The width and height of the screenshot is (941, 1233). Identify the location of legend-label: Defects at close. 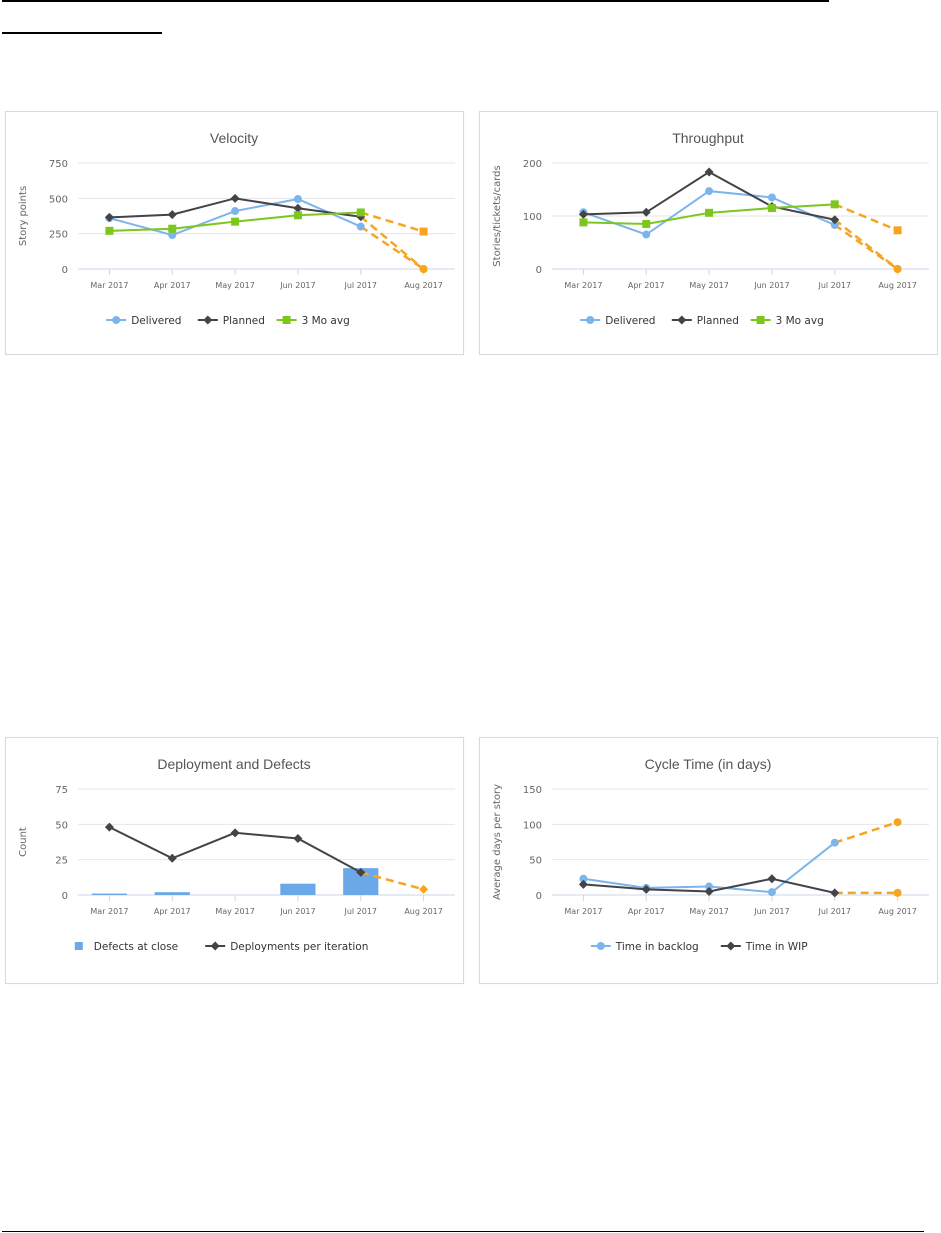
(136, 947).